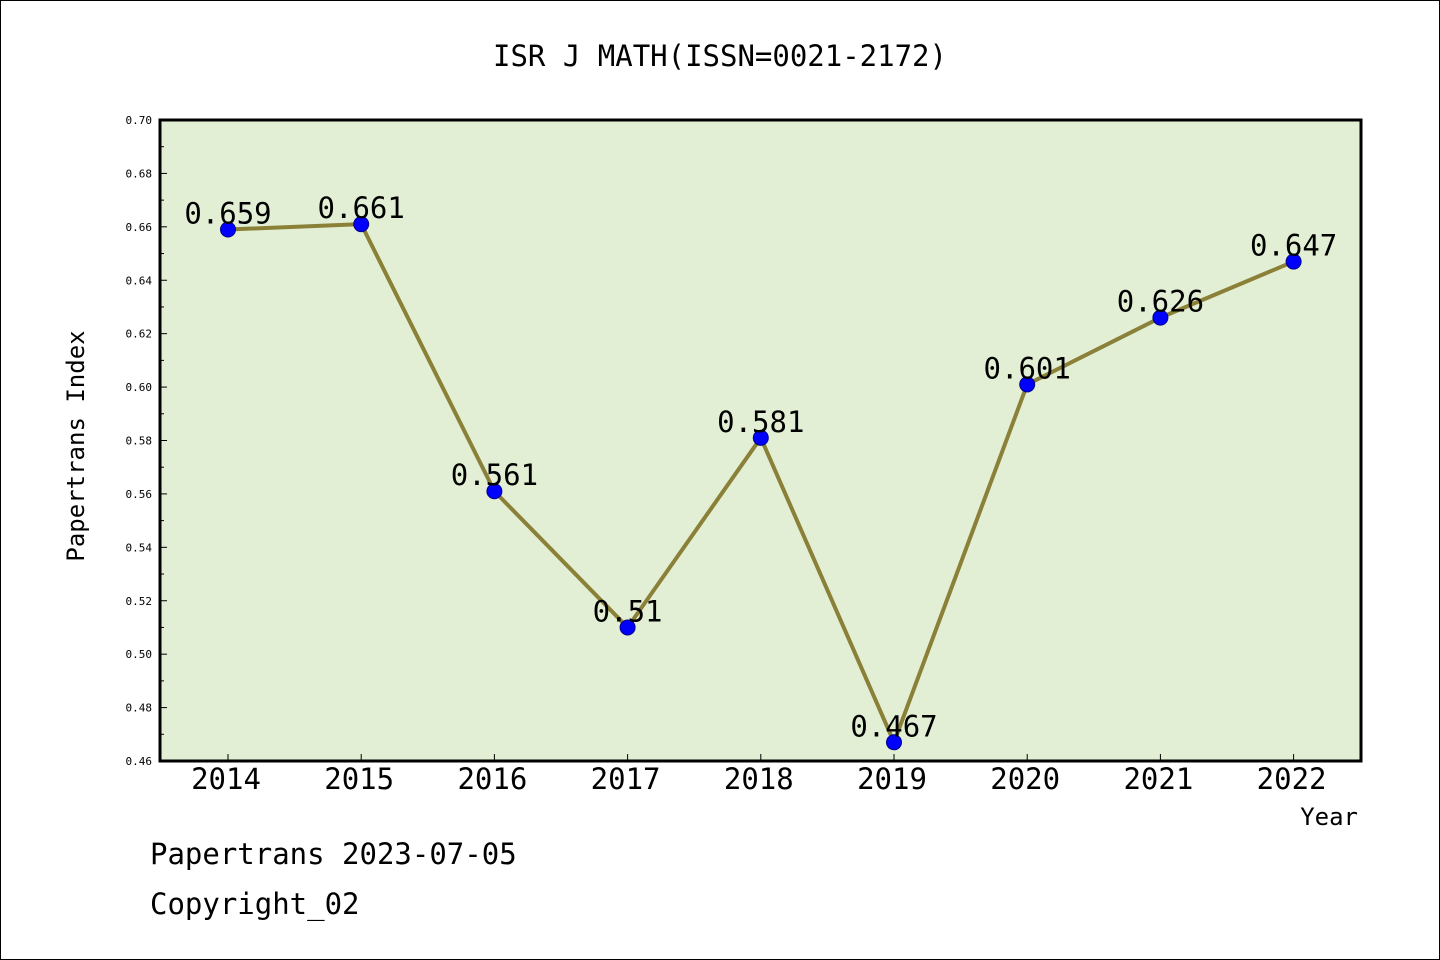 The image size is (1440, 960). What do you see at coordinates (139, 280) in the screenshot?
I see `y-tick-label: 0.64` at bounding box center [139, 280].